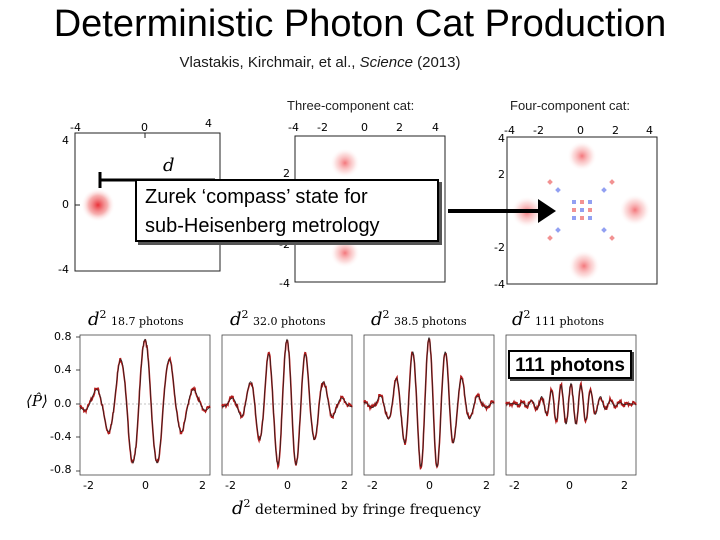 The height and width of the screenshot is (540, 720). I want to click on left-top-tick: -4, so click(75, 127).